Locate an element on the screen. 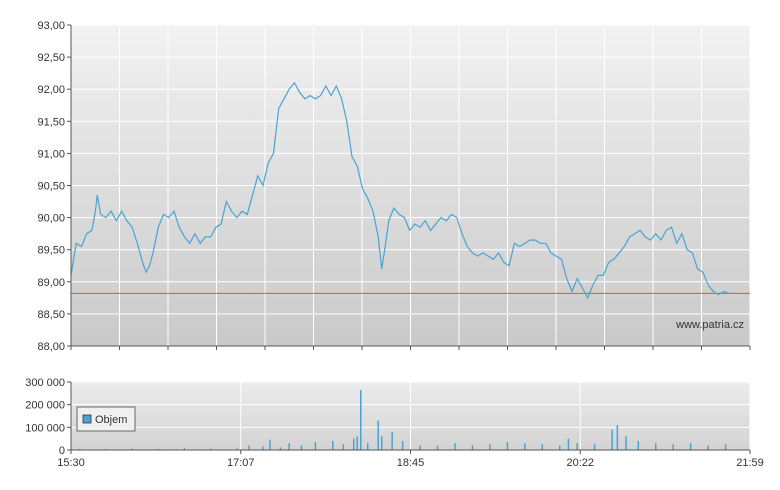  x-tick-label: 18:45 is located at coordinates (411, 463).